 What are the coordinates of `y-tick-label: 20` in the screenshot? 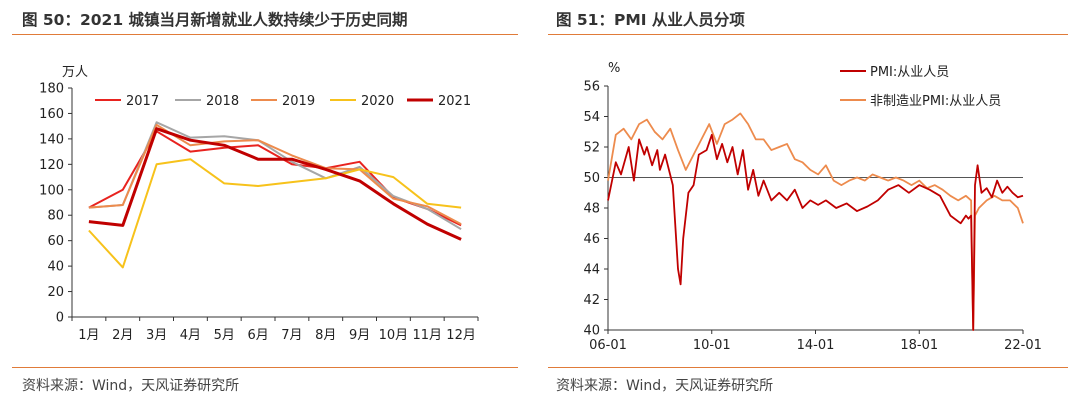 It's located at (55, 292).